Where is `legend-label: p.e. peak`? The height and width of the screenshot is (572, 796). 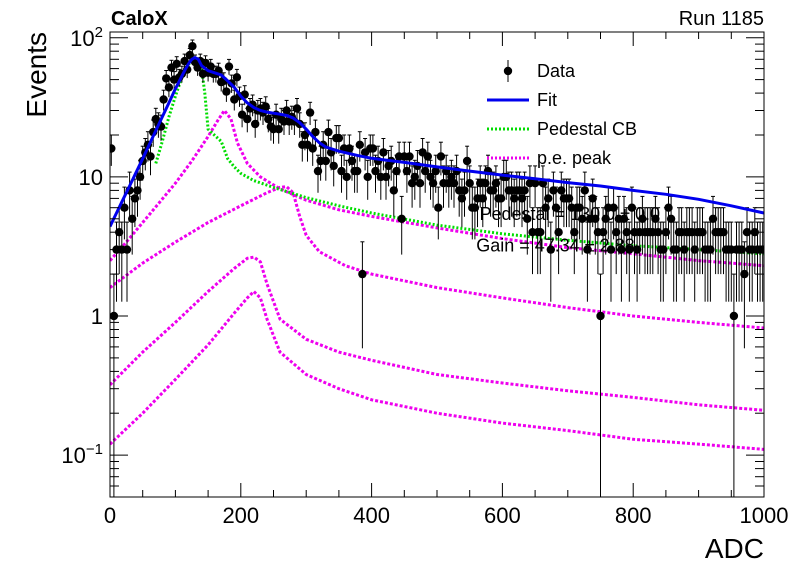
legend-label: p.e. peak is located at coordinates (574, 158).